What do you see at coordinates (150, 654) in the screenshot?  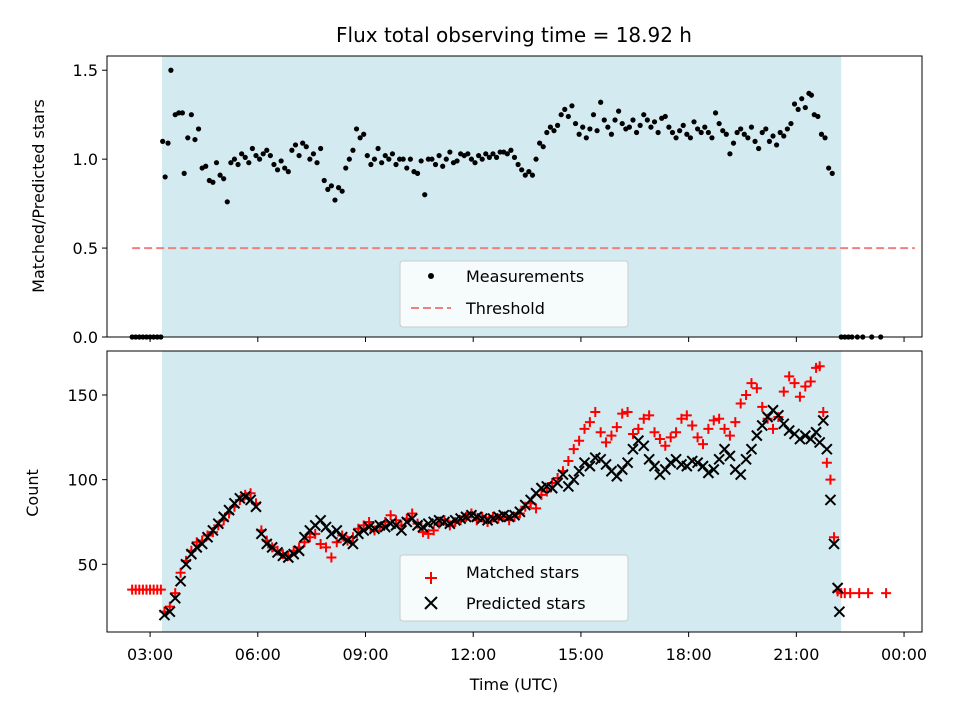 I see `x-tick-label: 03:00` at bounding box center [150, 654].